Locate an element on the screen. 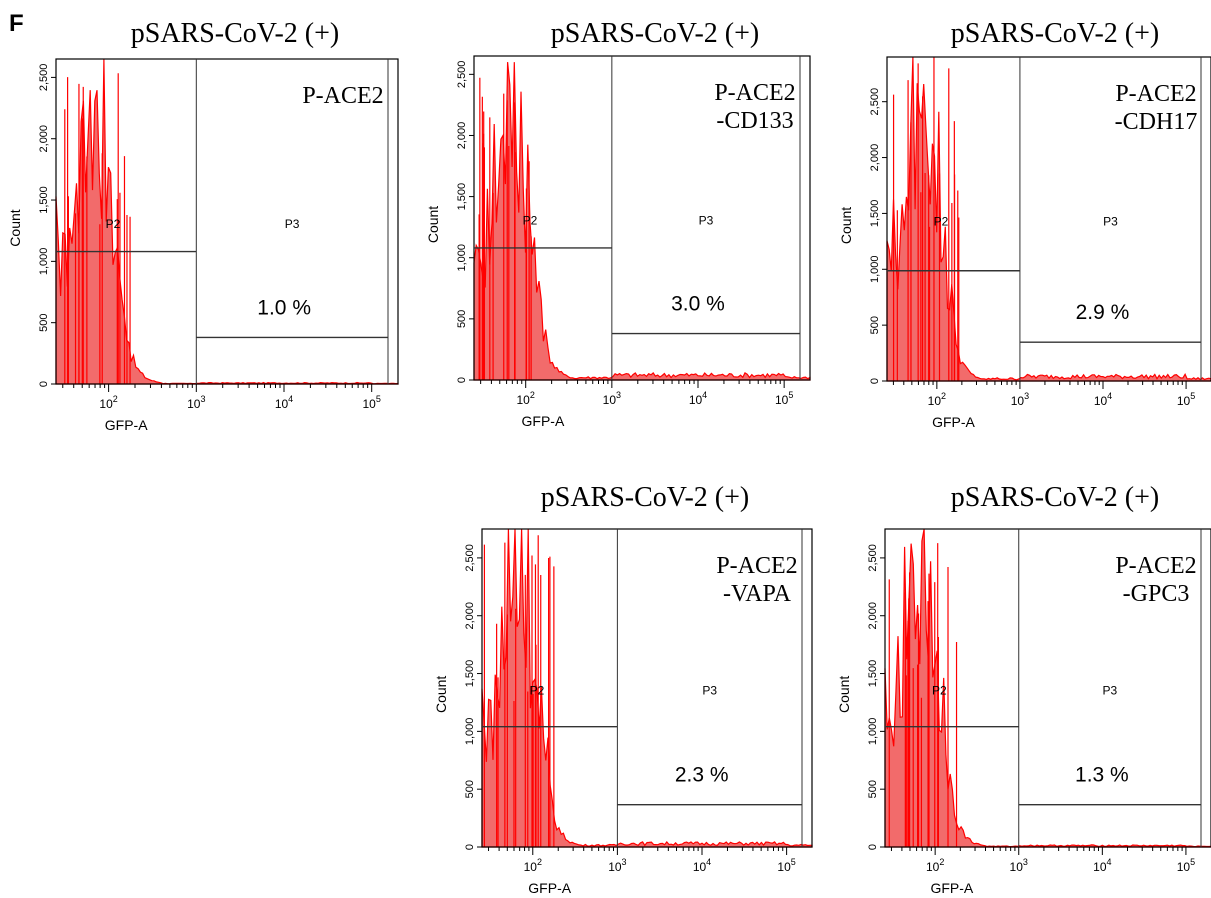 Image resolution: width=1211 pixels, height=898 pixels. sample-label: -VAPA is located at coordinates (757, 594).